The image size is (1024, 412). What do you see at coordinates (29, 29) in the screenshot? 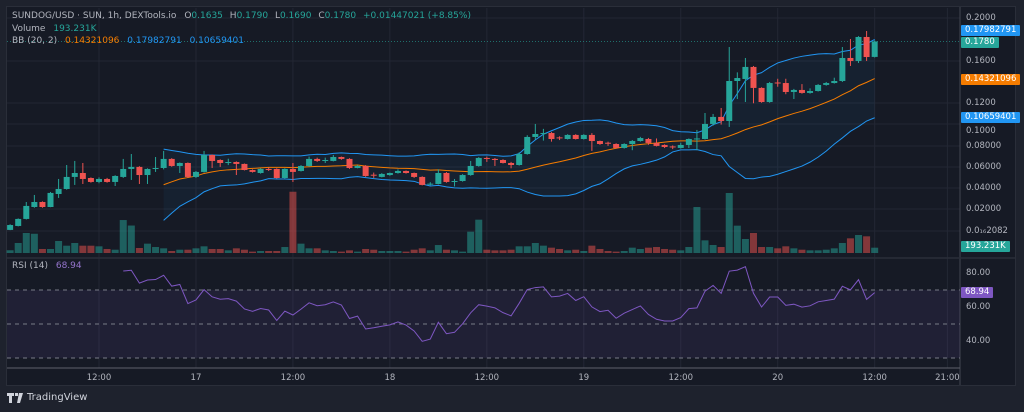
I see `volume-label: Volume` at bounding box center [29, 29].